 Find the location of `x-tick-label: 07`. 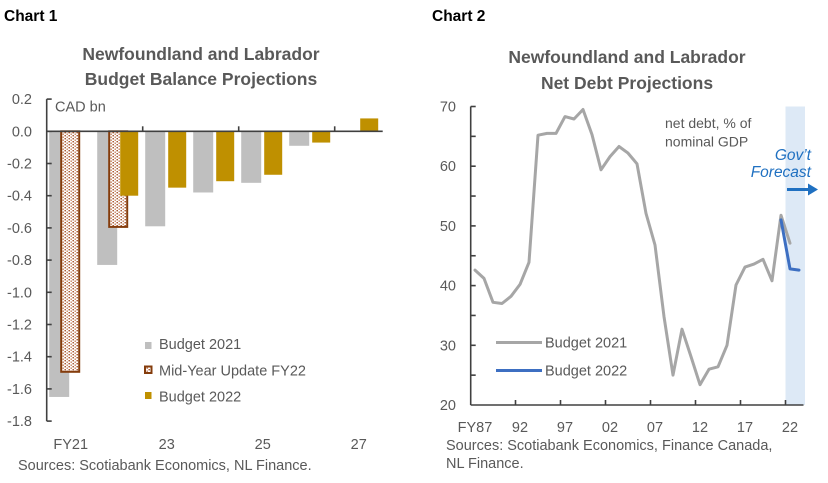

x-tick-label: 07 is located at coordinates (655, 428).